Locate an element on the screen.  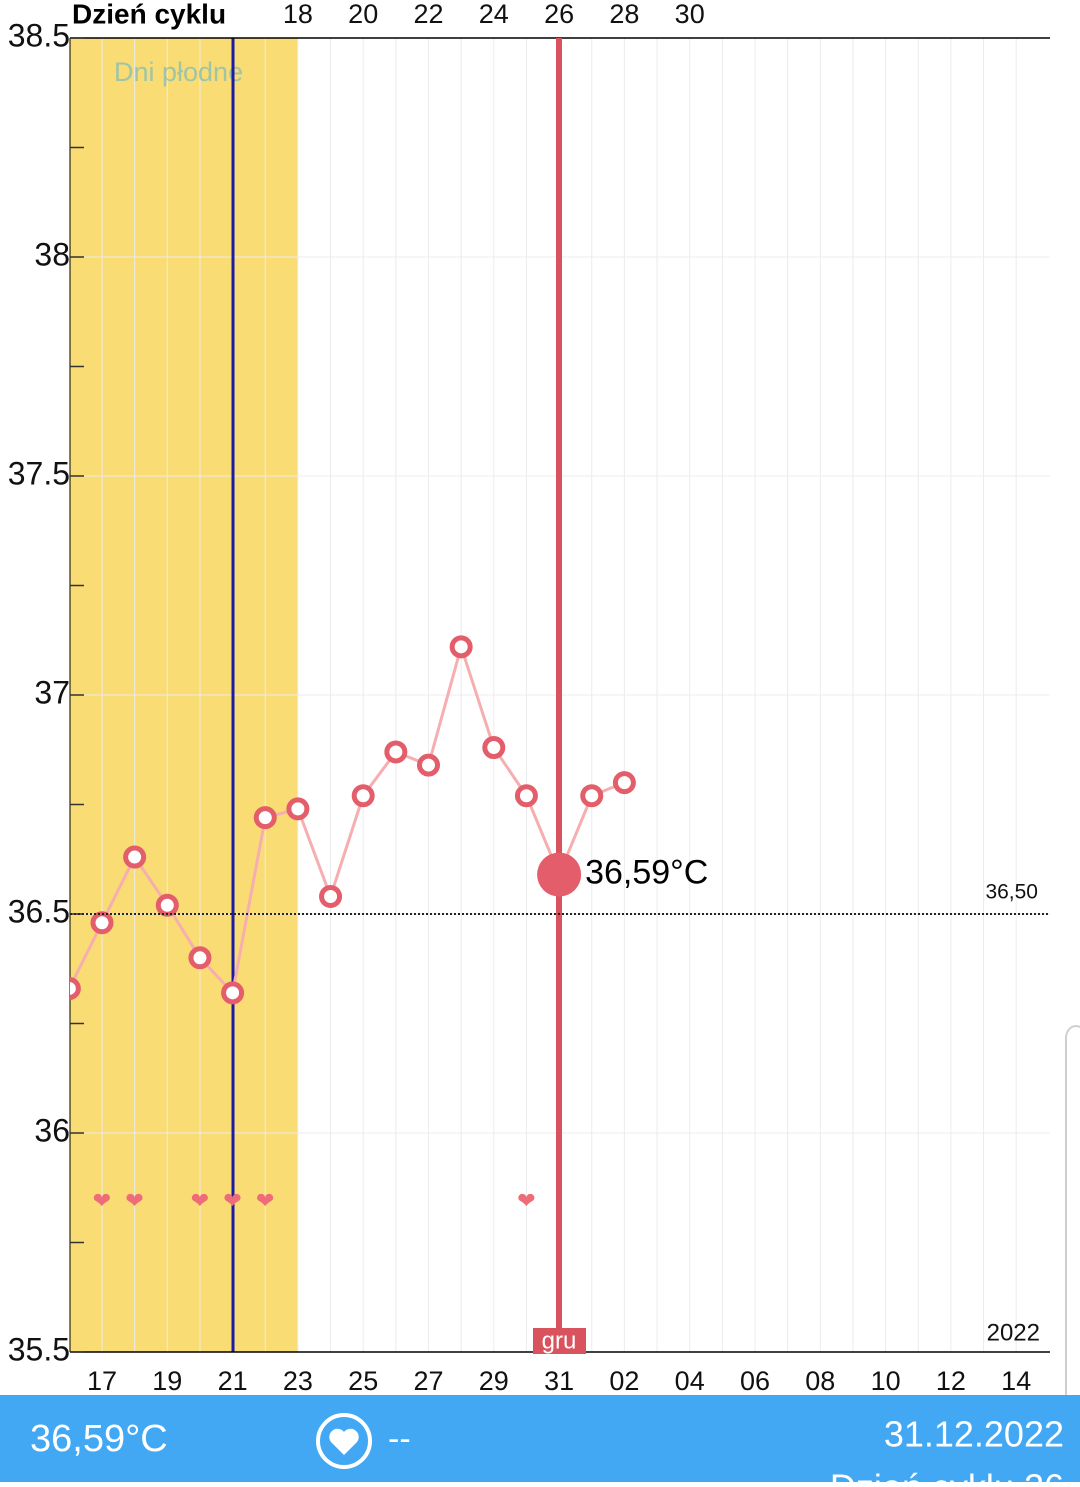
footer-cycle: Dzień cyklu 26 is located at coordinates (947, 1474).